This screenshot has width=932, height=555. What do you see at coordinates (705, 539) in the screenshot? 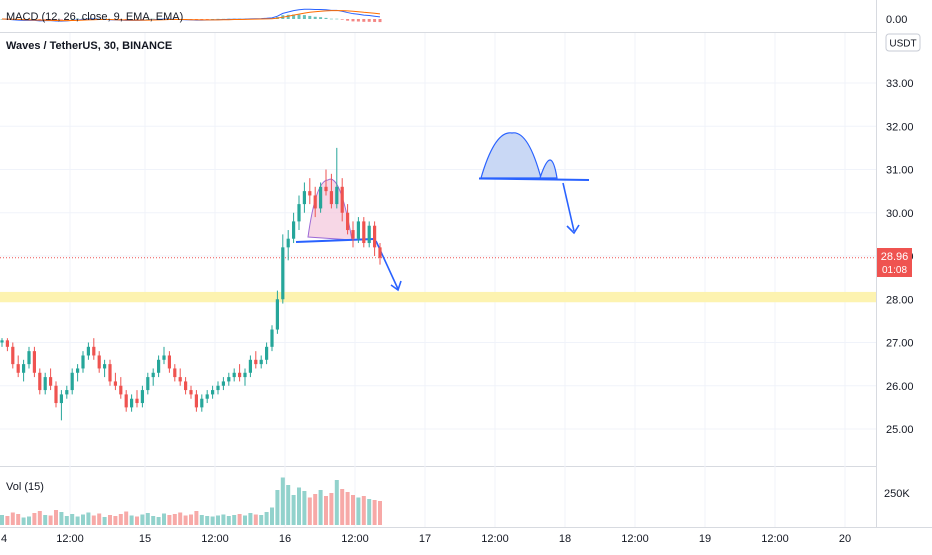
I see `time-tick-label: 19` at bounding box center [705, 539].